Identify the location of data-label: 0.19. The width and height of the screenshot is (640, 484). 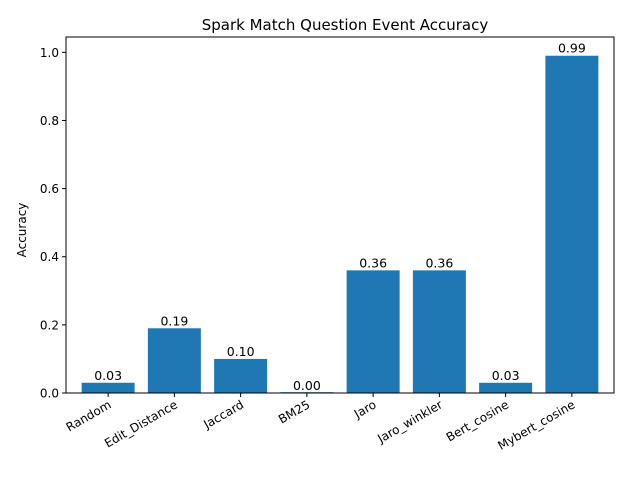
(174, 320).